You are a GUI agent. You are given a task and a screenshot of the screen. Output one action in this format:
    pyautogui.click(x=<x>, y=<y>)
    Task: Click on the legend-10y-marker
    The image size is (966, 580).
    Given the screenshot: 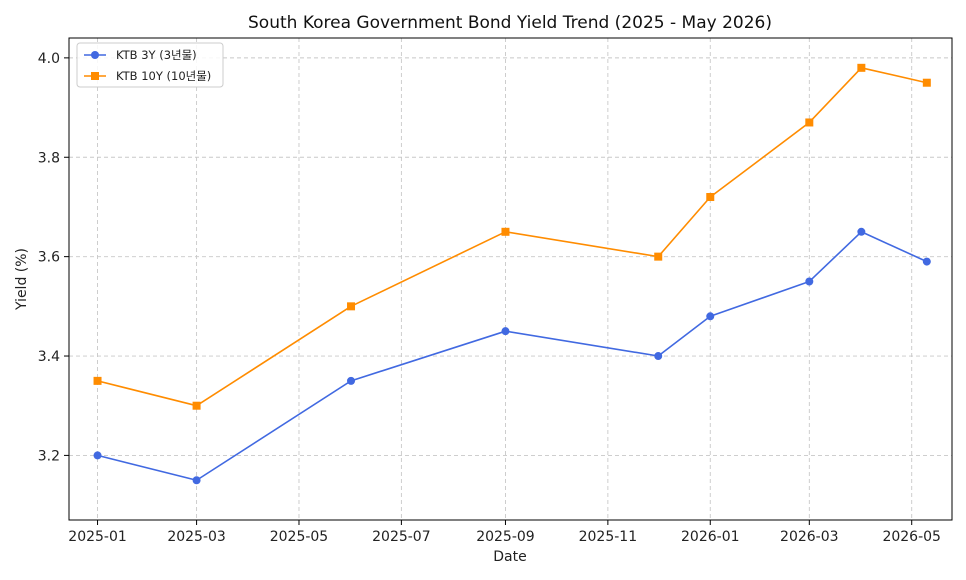 What is the action you would take?
    pyautogui.click(x=95, y=76)
    